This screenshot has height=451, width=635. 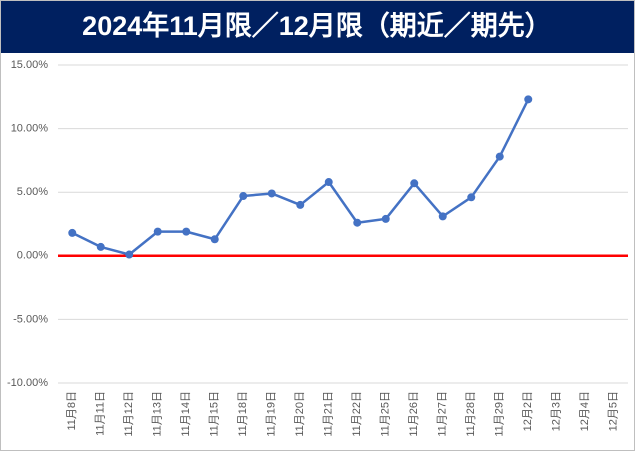 I want to click on x-tick-label: 11月25日, so click(x=386, y=414).